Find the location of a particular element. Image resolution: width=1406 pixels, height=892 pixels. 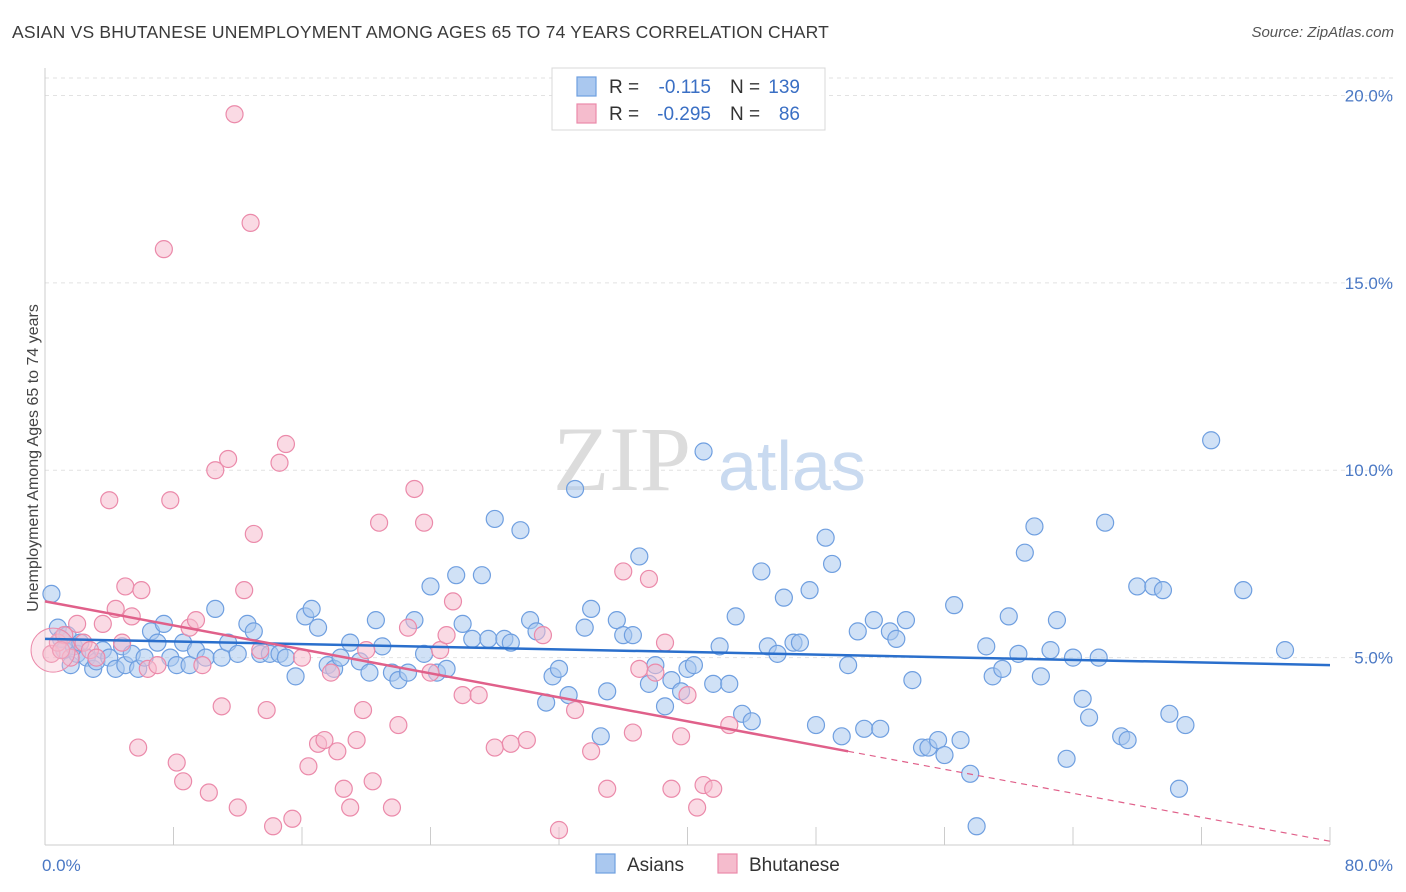

y-tick-label-2: 15.0% is located at coordinates (1369, 283).